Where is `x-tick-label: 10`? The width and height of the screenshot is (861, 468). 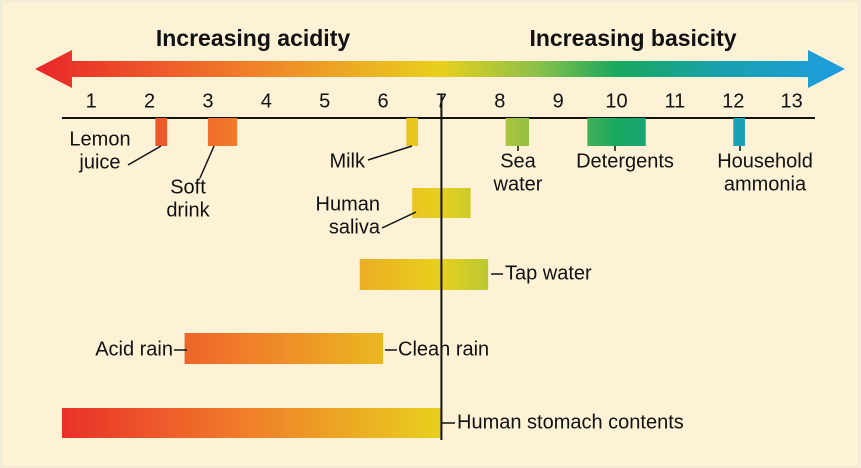
x-tick-label: 10 is located at coordinates (616, 101).